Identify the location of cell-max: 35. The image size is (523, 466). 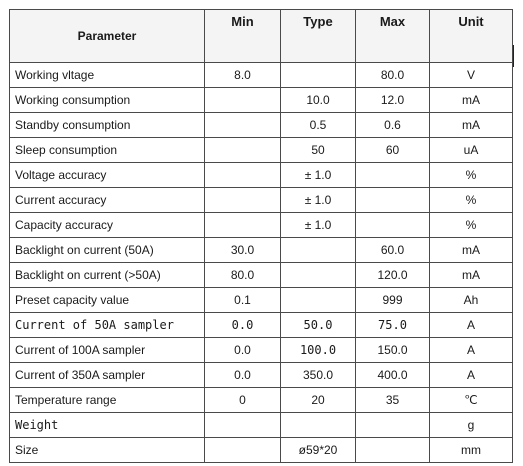
(392, 400).